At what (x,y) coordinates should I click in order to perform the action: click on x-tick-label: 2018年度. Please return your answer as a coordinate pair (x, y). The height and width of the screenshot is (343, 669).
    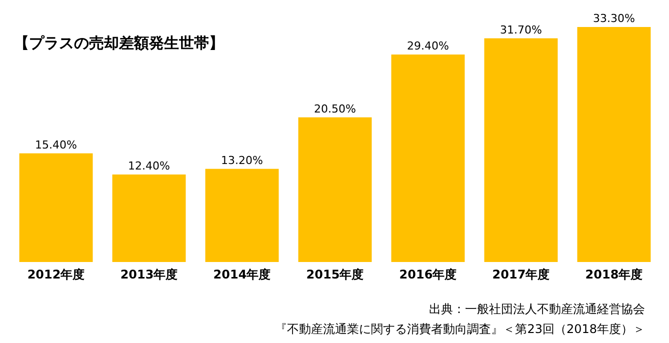
    Looking at the image, I should click on (614, 275).